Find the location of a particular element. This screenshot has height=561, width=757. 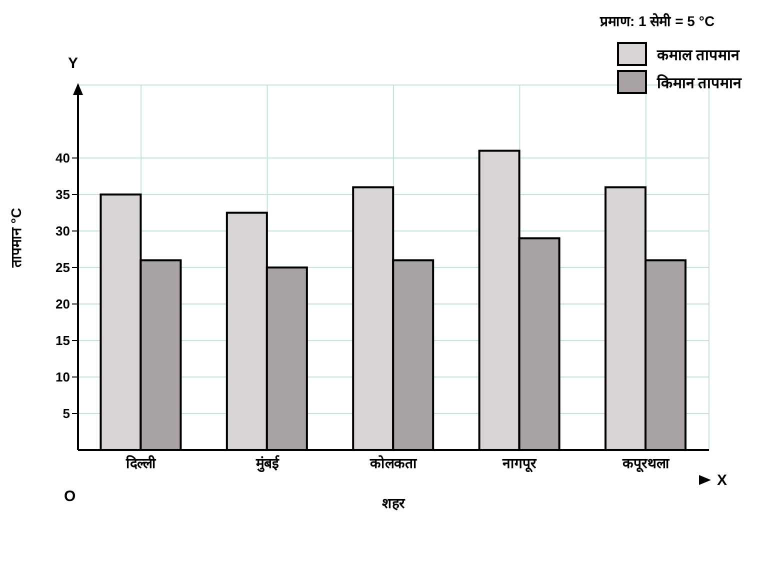

y-tick-label: 25 is located at coordinates (63, 268).